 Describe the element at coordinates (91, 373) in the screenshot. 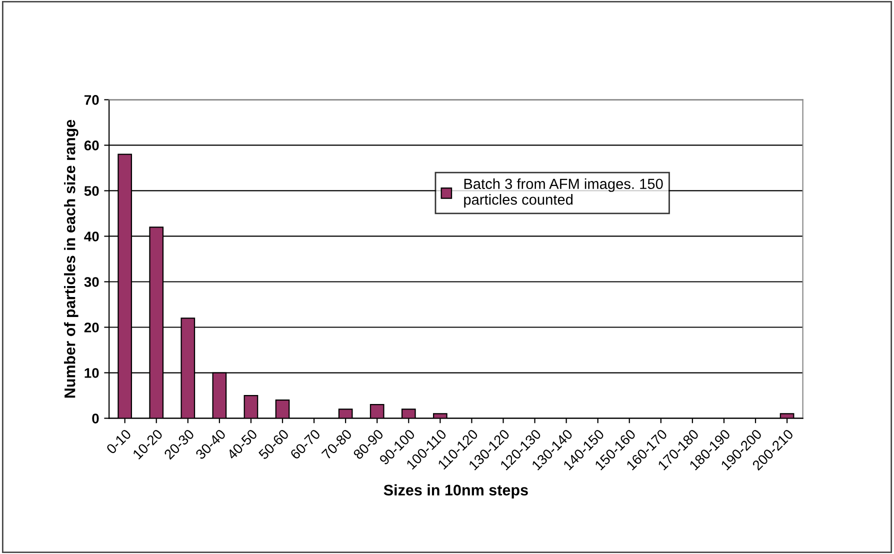

I see `y-tick-label: 10` at that location.